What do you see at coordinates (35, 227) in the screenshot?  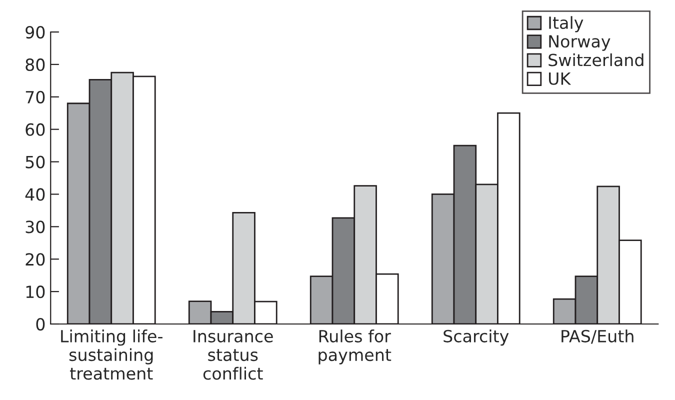 I see `y-tick-label: 30` at bounding box center [35, 227].